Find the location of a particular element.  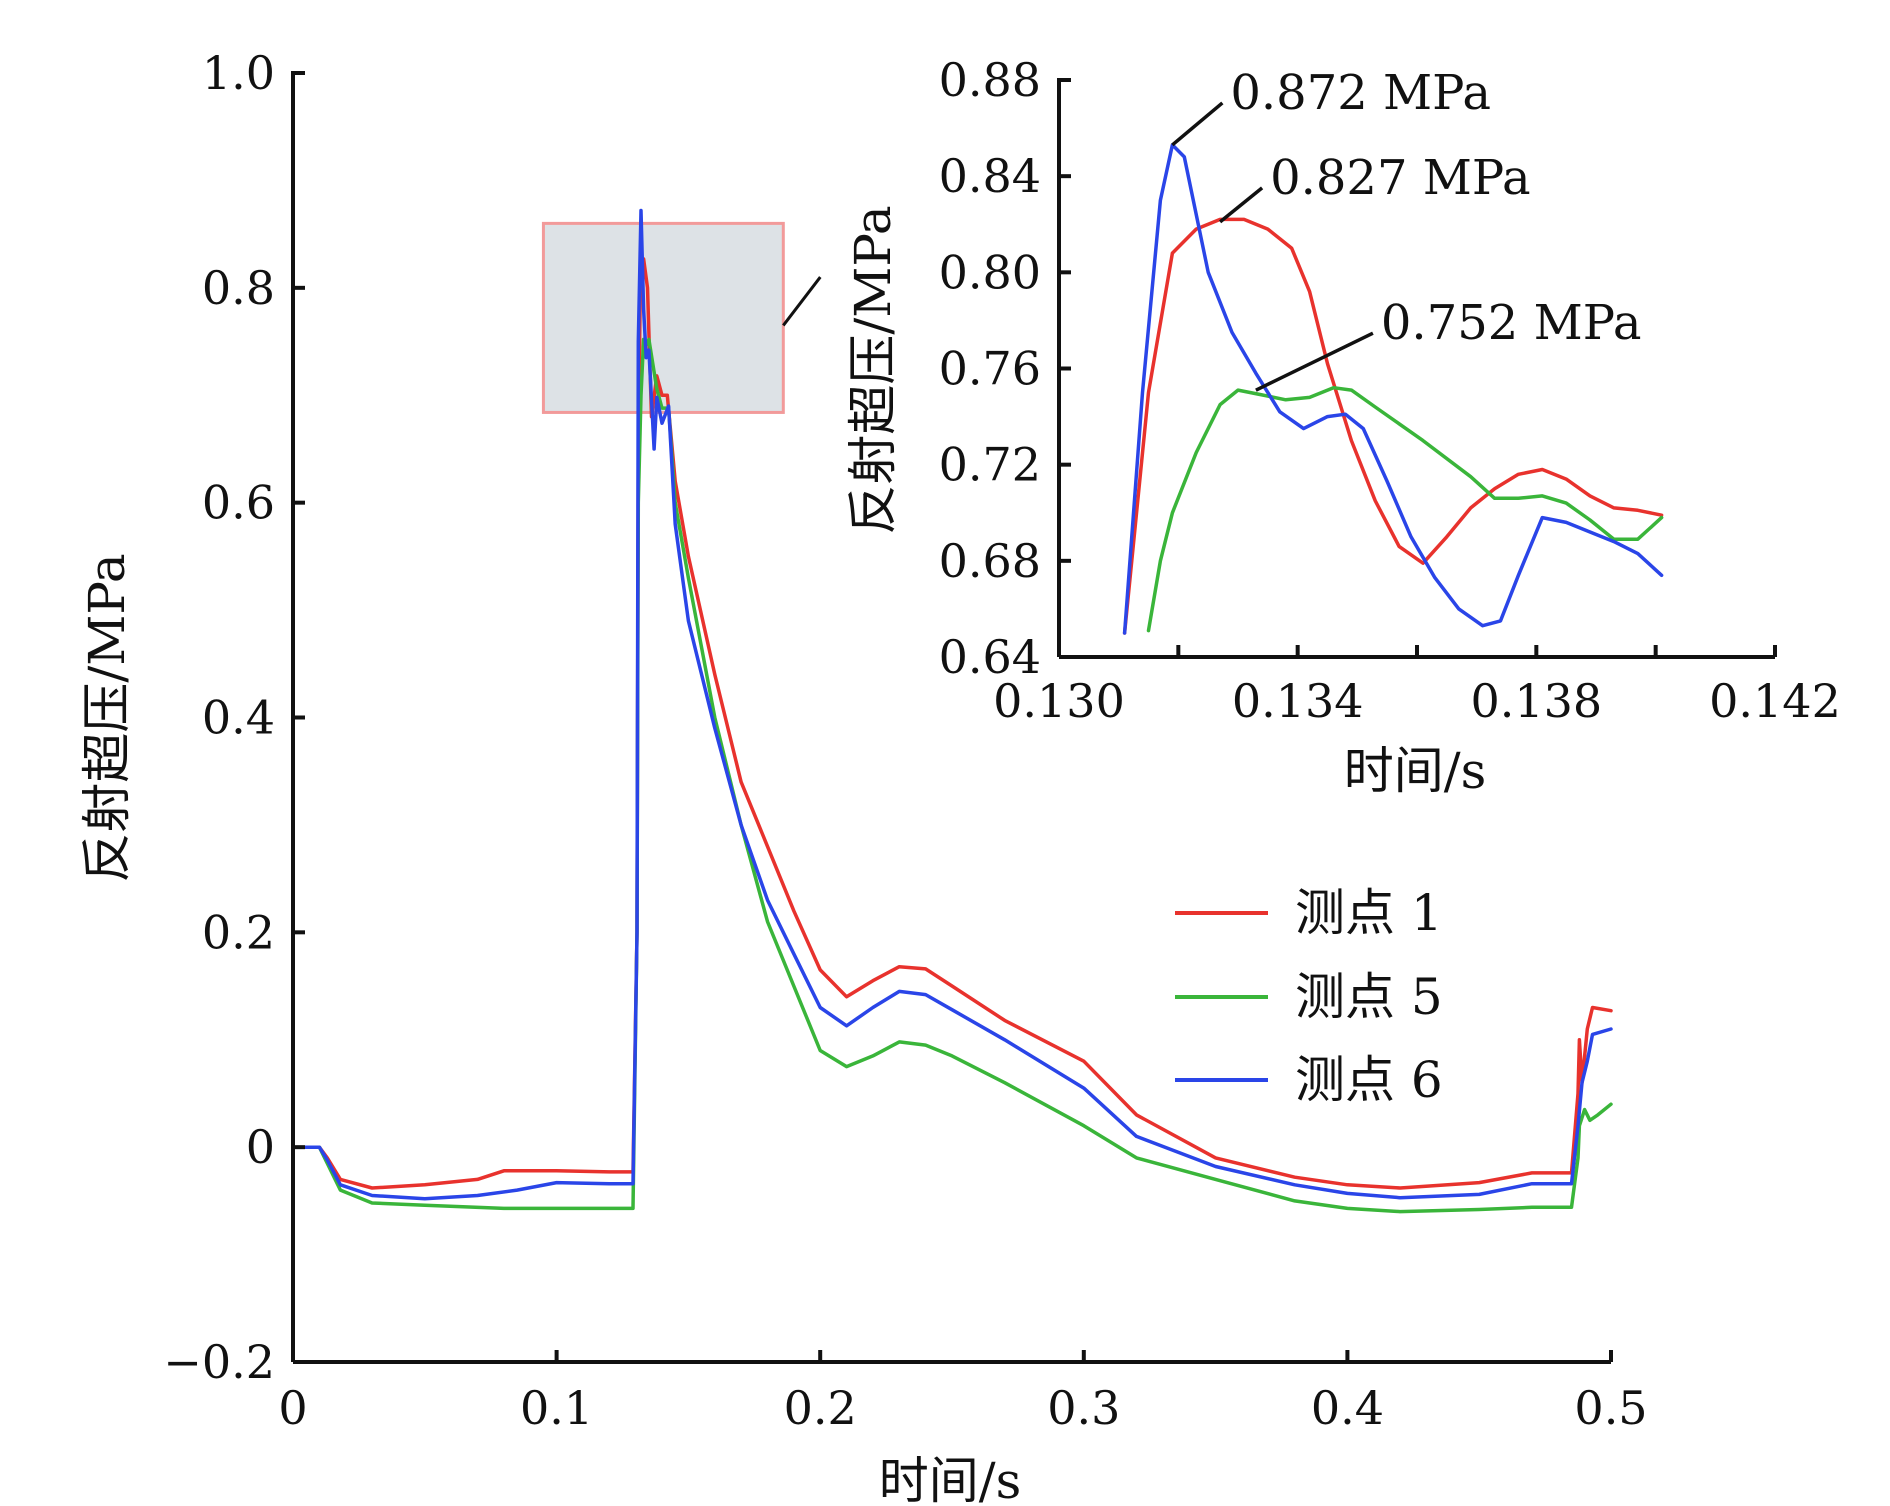

inset-y-tick-label: 0.64 is located at coordinates (990, 657).